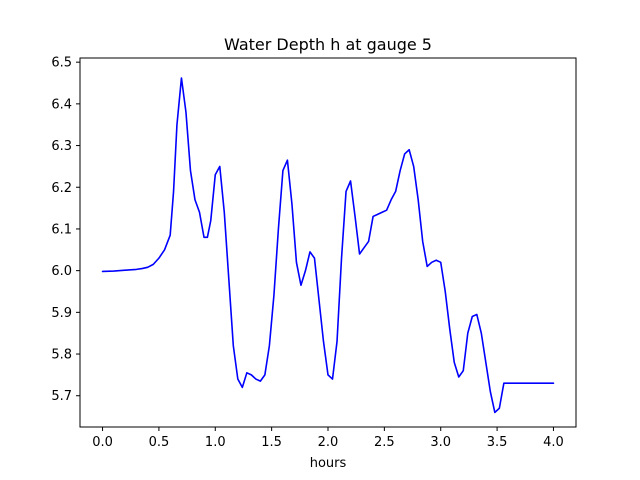 Image resolution: width=640 pixels, height=480 pixels. What do you see at coordinates (440, 442) in the screenshot?
I see `x-tick-label: 3.0` at bounding box center [440, 442].